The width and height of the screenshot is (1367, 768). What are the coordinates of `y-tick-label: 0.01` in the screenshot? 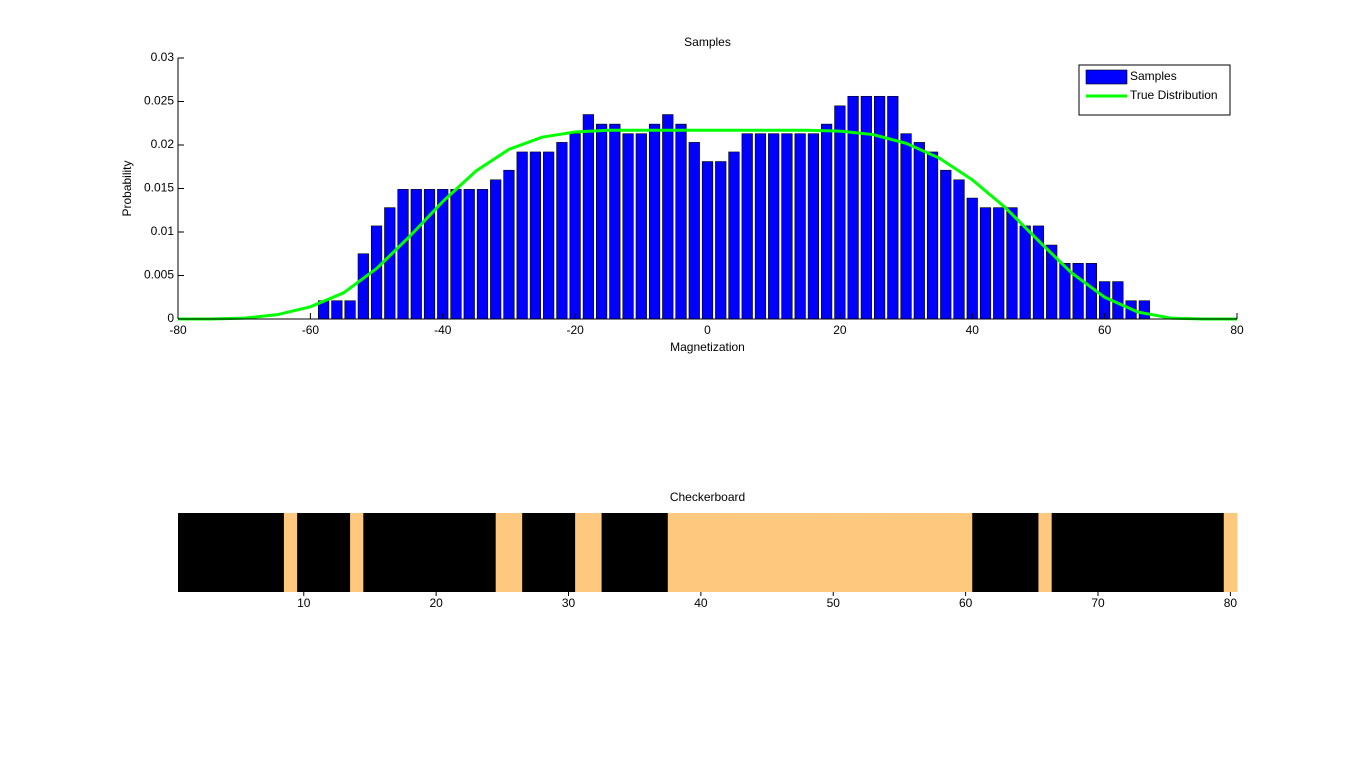 It's located at (163, 231).